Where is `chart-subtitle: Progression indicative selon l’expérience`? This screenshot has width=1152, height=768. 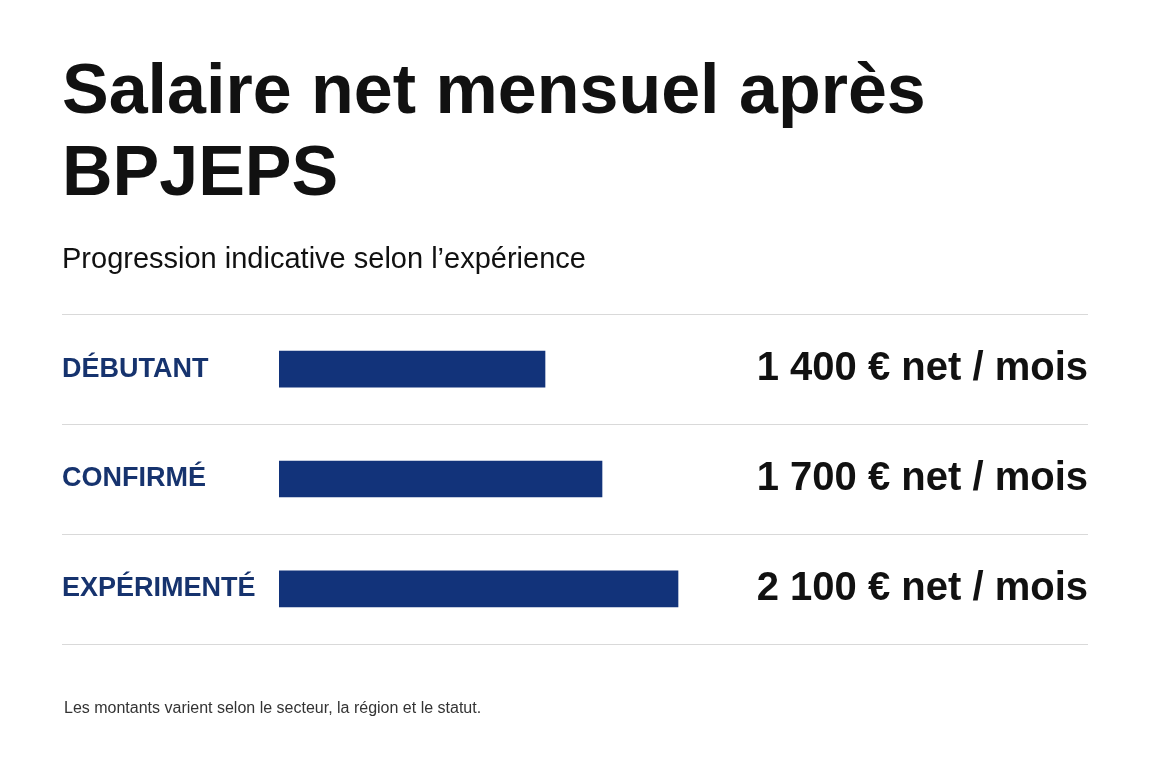
chart-subtitle: Progression indicative selon l’expérience is located at coordinates (324, 258).